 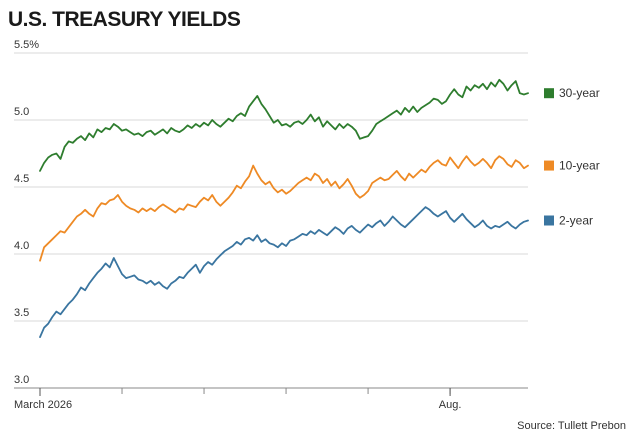 I want to click on chart-title: U.S. TREASURY YIELDS, so click(x=124, y=19).